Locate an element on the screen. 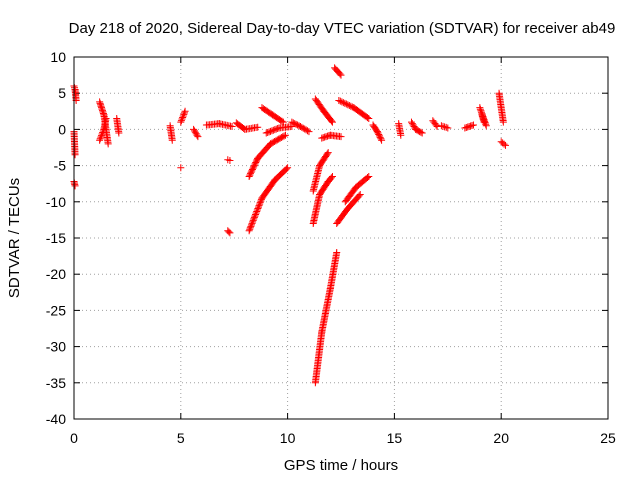 The width and height of the screenshot is (640, 480). y-tick-label: 10 is located at coordinates (58, 57).